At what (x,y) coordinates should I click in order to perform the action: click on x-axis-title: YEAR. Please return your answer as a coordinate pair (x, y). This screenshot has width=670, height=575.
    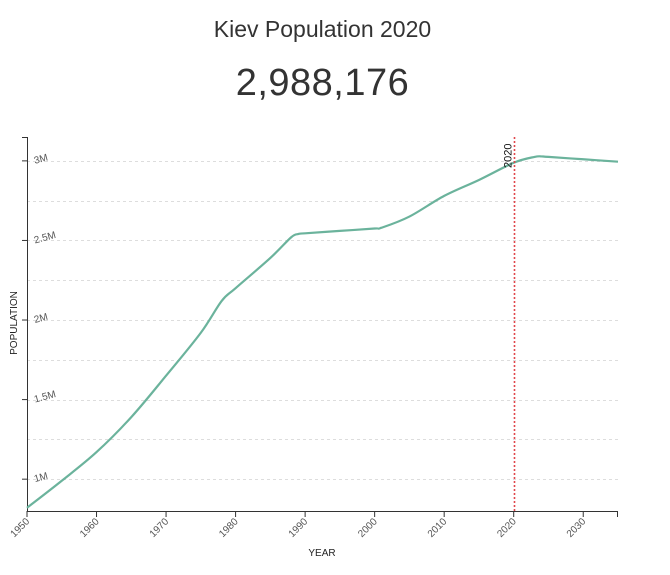
    Looking at the image, I should click on (321, 553).